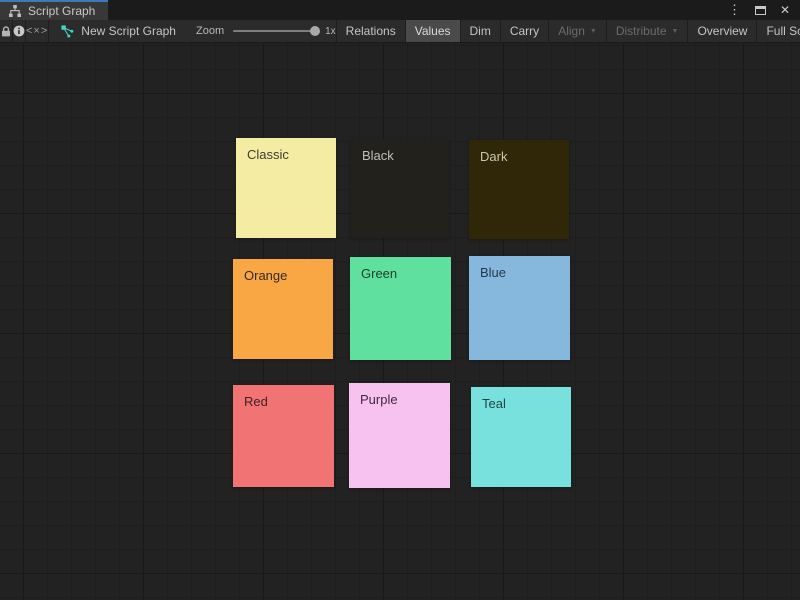  I want to click on sticky-note-title: Purple, so click(379, 399).